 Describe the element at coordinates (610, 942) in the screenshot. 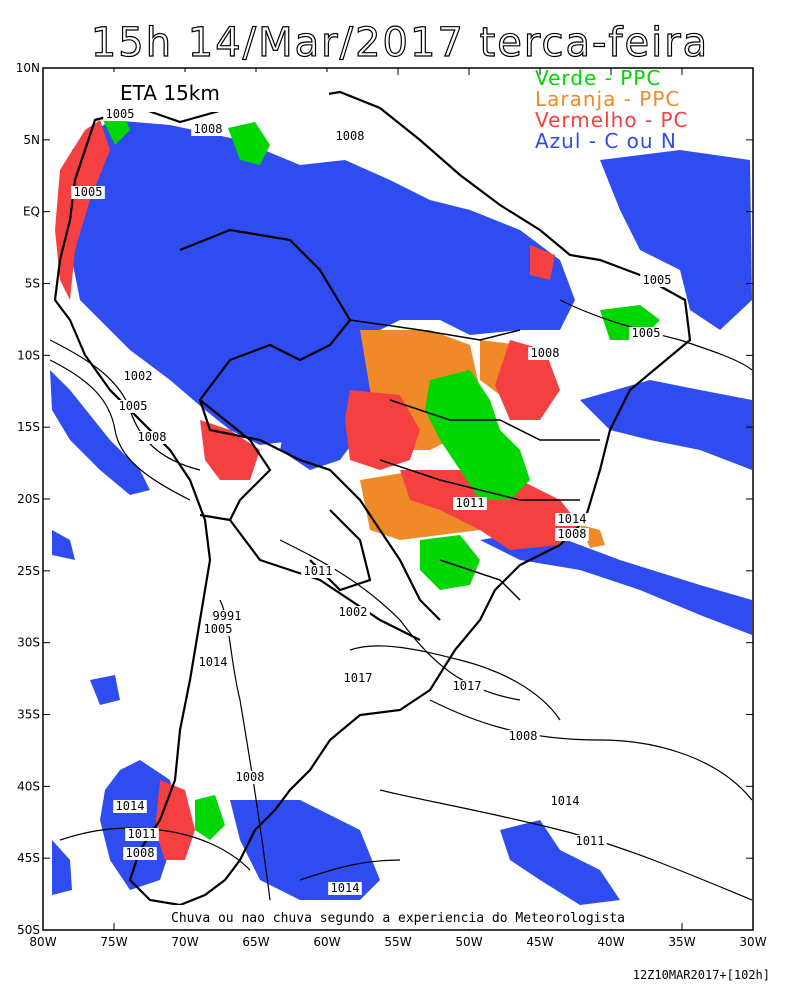

I see `lon-label: 40W` at that location.